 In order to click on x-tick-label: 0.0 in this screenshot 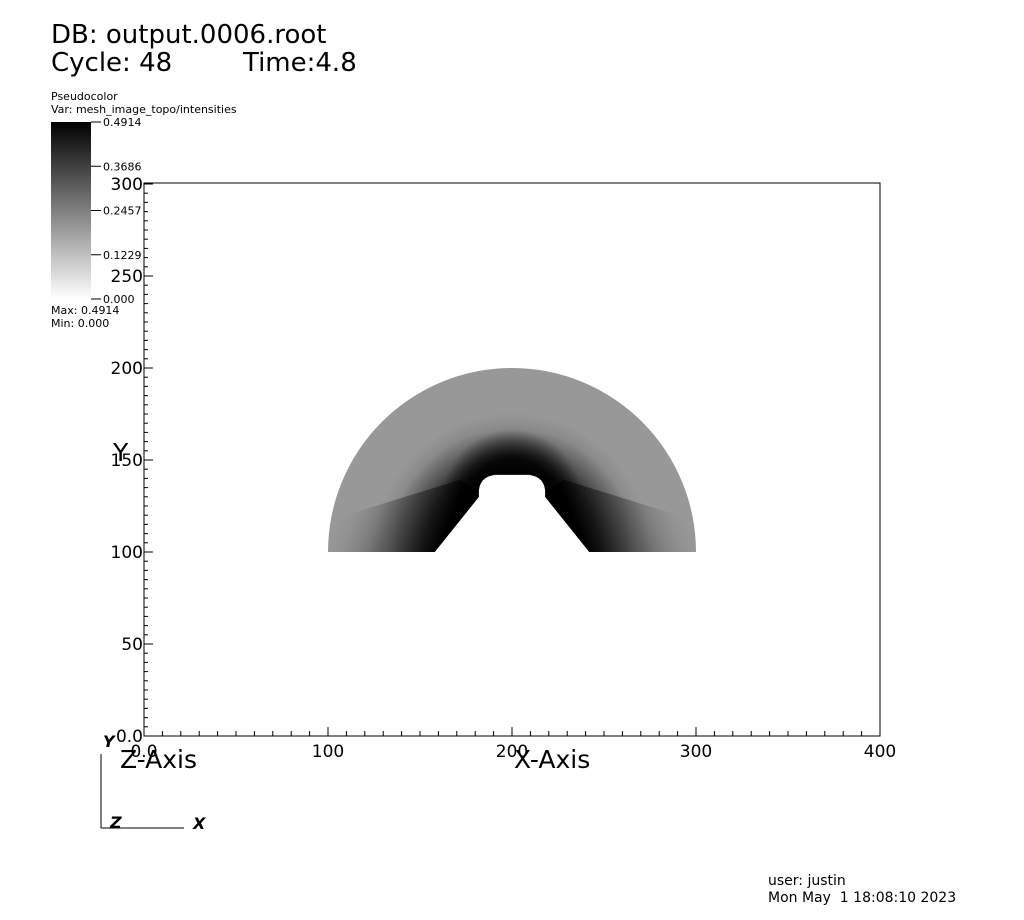, I will do `click(143, 752)`.